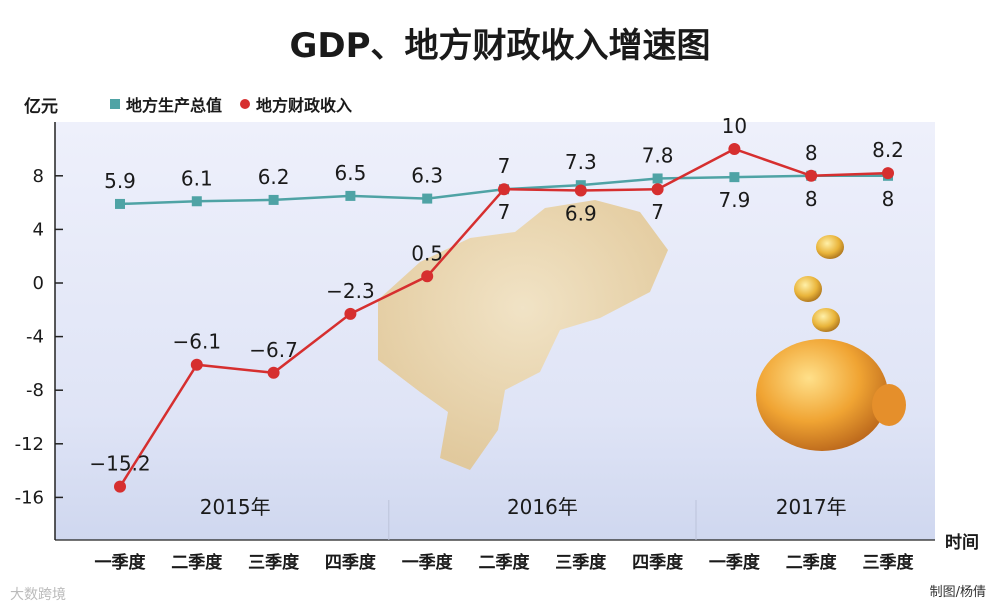 The height and width of the screenshot is (612, 1000). I want to click on gdp-data-label: 6.2, so click(274, 177).